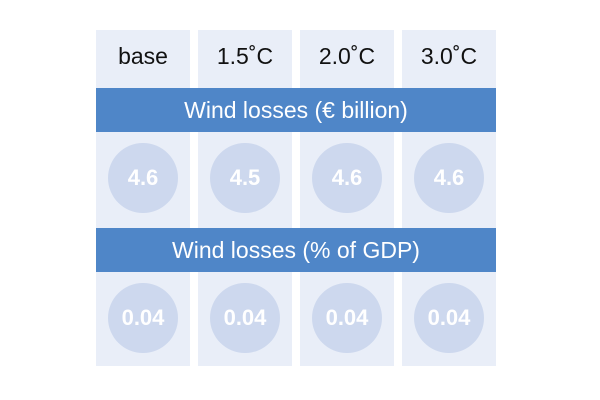  I want to click on section-title: Wind losses (% of GDP), so click(296, 250).